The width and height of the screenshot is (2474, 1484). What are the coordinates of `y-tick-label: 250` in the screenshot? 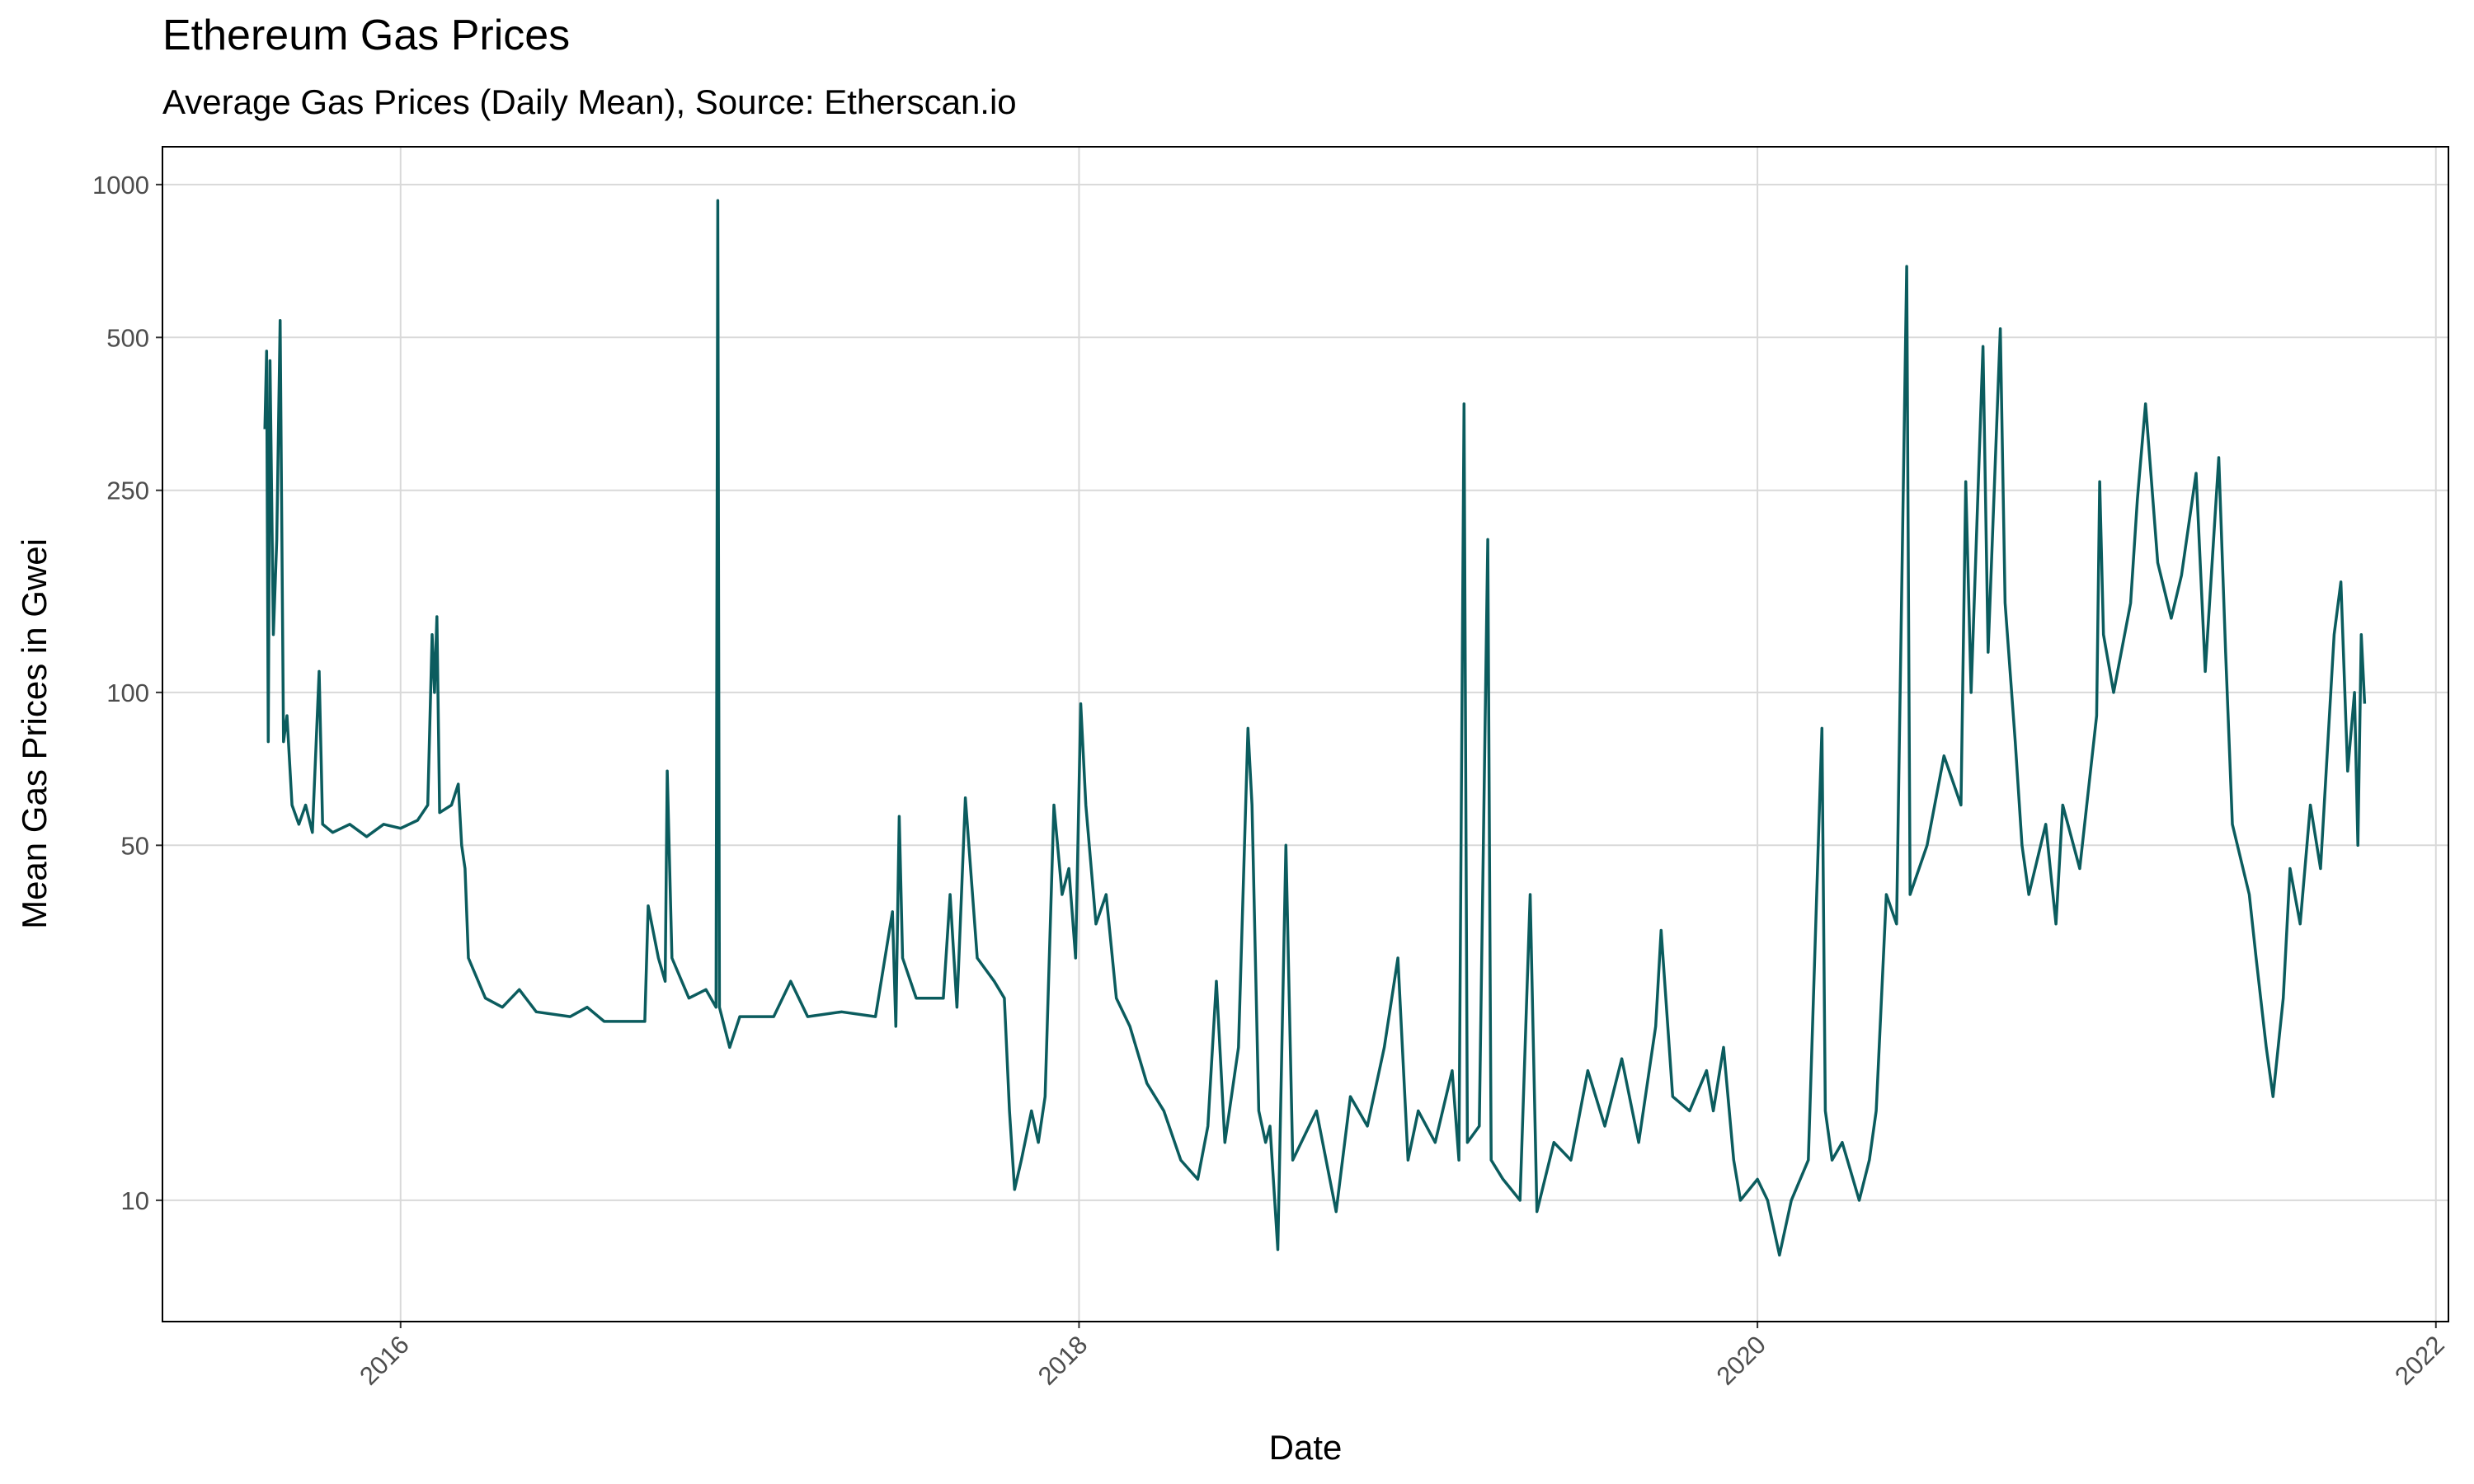 It's located at (127, 491).